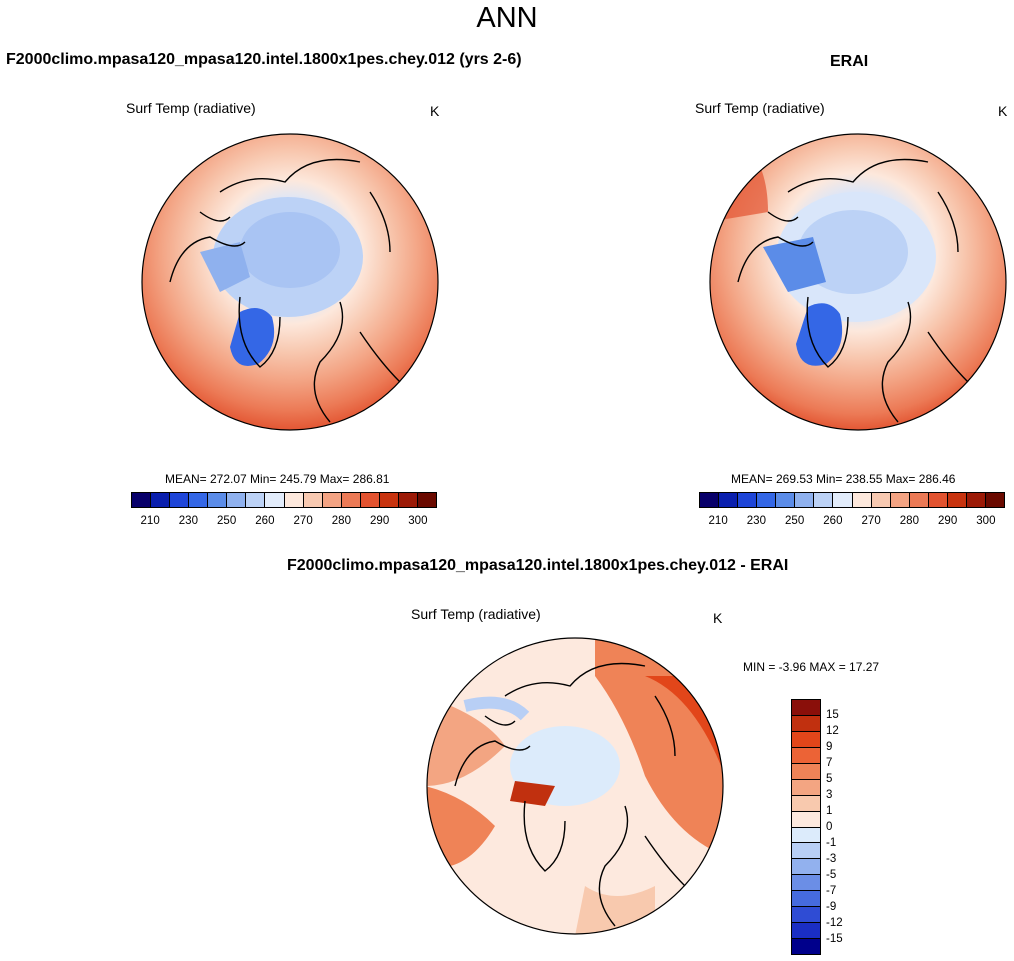 This screenshot has height=961, width=1014. What do you see at coordinates (986, 521) in the screenshot?
I see `colorbar-erai-tick-label: 300` at bounding box center [986, 521].